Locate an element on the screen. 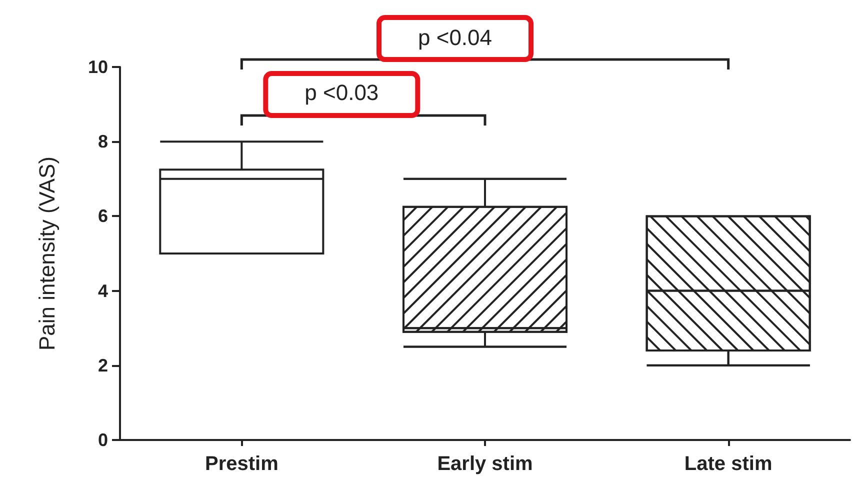 The width and height of the screenshot is (862, 489). y-tick-label: 10 is located at coordinates (98, 67).